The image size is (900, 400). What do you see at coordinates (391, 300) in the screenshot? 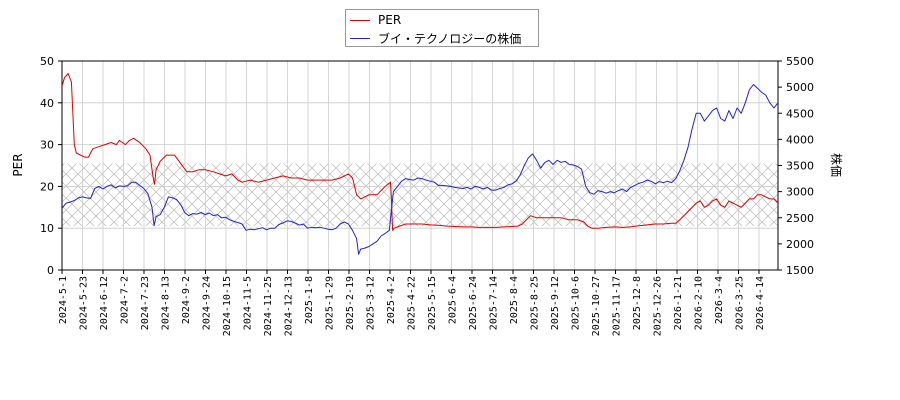
I see `x-tick-label: 2025-4-2` at bounding box center [391, 300].